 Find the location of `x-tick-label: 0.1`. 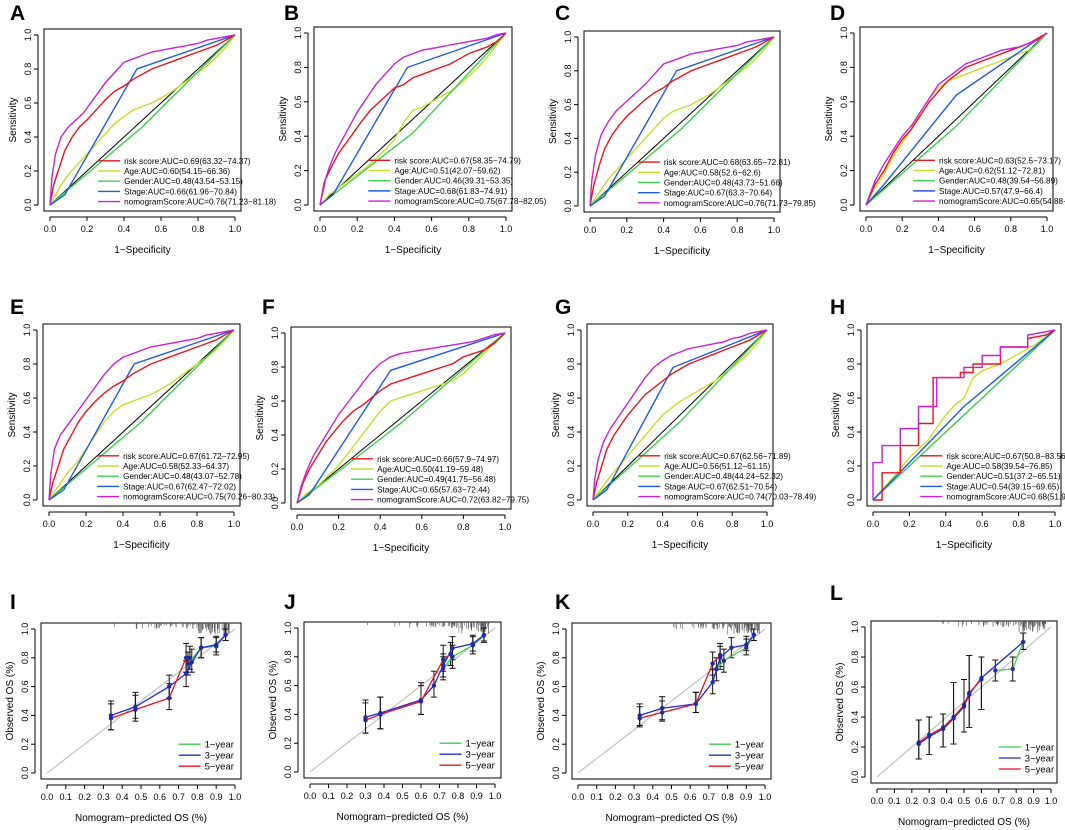

x-tick-label: 0.1 is located at coordinates (596, 797).